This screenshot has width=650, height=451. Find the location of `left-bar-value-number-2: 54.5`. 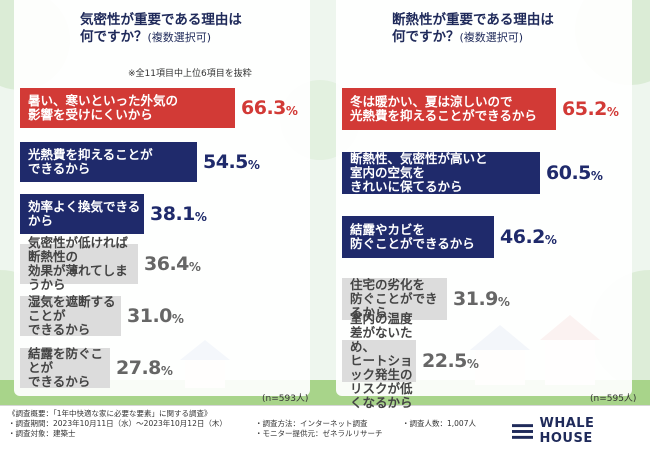

left-bar-value-number-2: 54.5 is located at coordinates (225, 162).